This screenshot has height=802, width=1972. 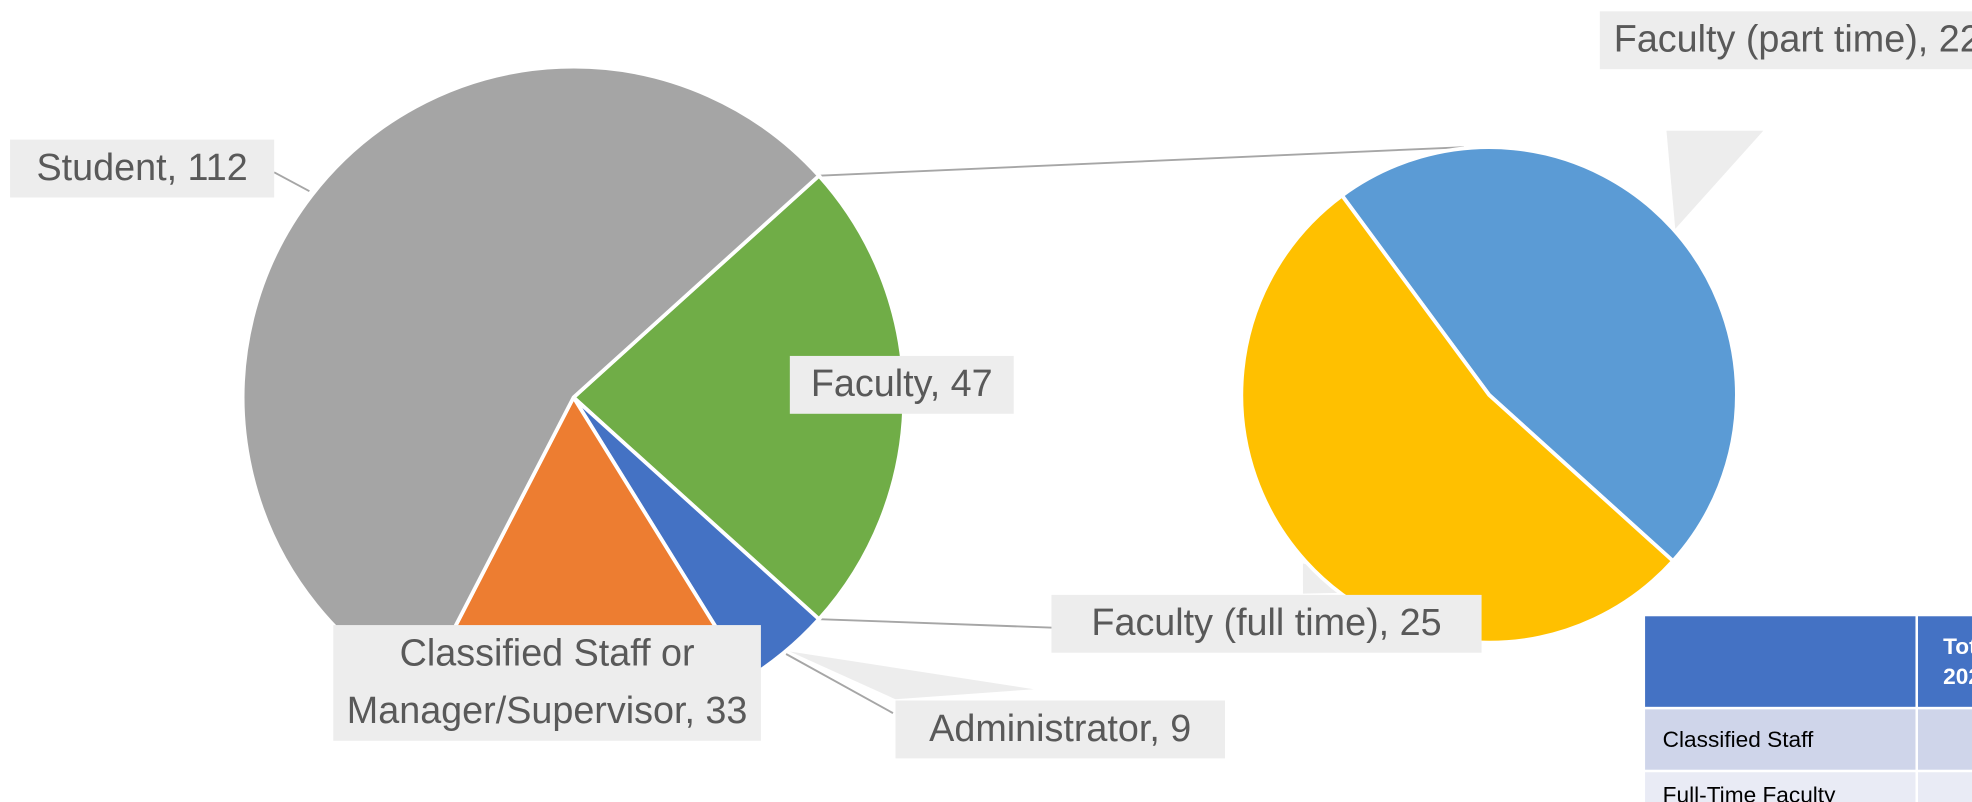 What do you see at coordinates (142, 168) in the screenshot?
I see `data-label: Student, 112` at bounding box center [142, 168].